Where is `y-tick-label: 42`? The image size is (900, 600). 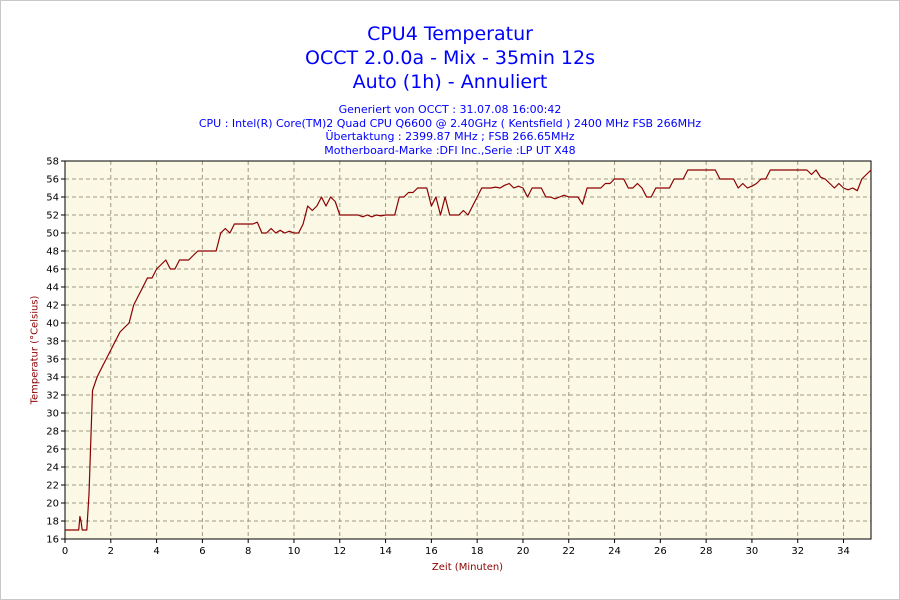 y-tick-label: 42 is located at coordinates (52, 306).